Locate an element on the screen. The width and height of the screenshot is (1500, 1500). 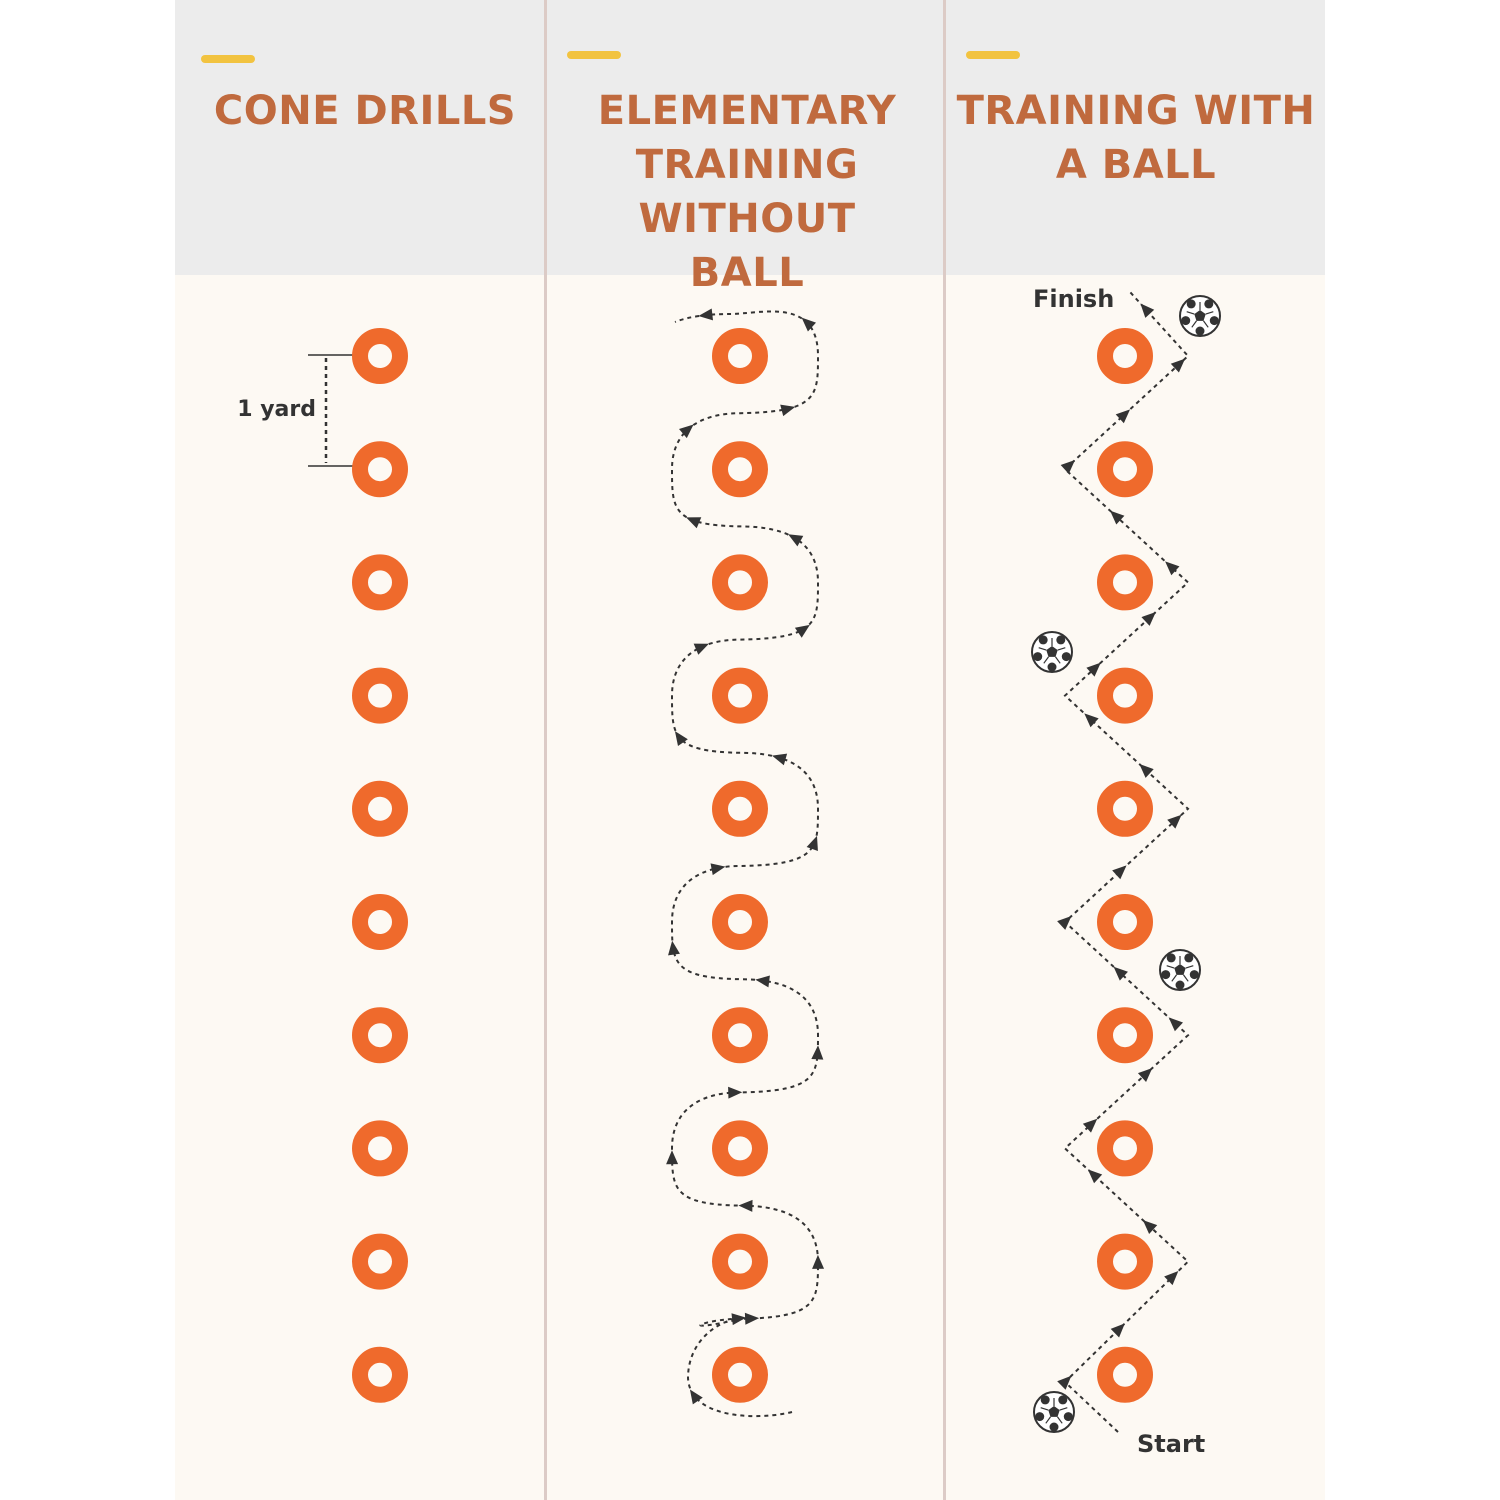
header-training-with-ball: TRAINING WITH A BALL is located at coordinates (1135, 137).